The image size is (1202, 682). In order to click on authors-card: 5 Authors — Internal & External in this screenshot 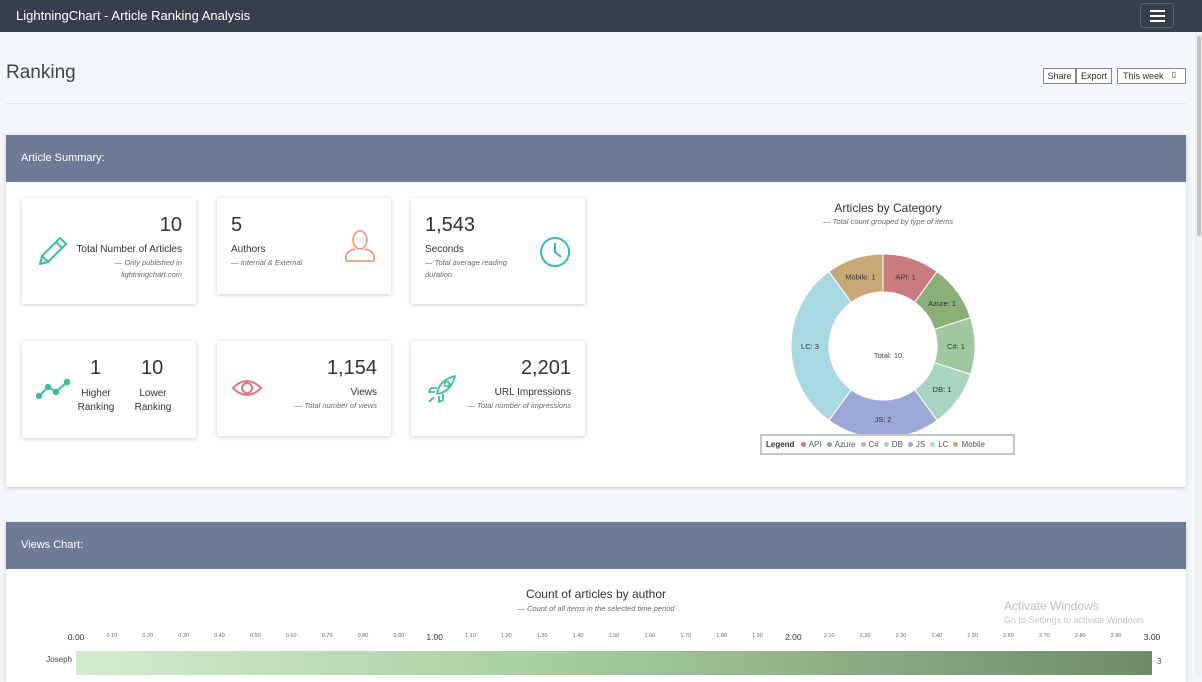, I will do `click(304, 246)`.